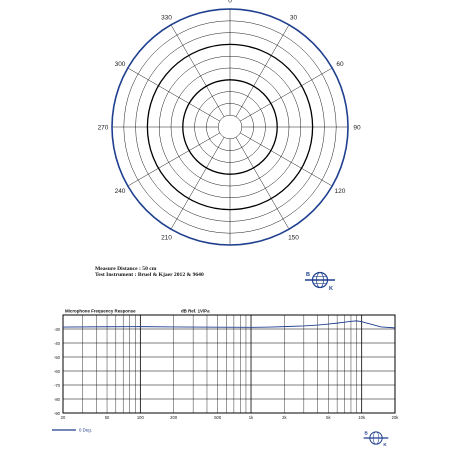  I want to click on reference-label: dB Ref. 1V/Pa, so click(195, 311).